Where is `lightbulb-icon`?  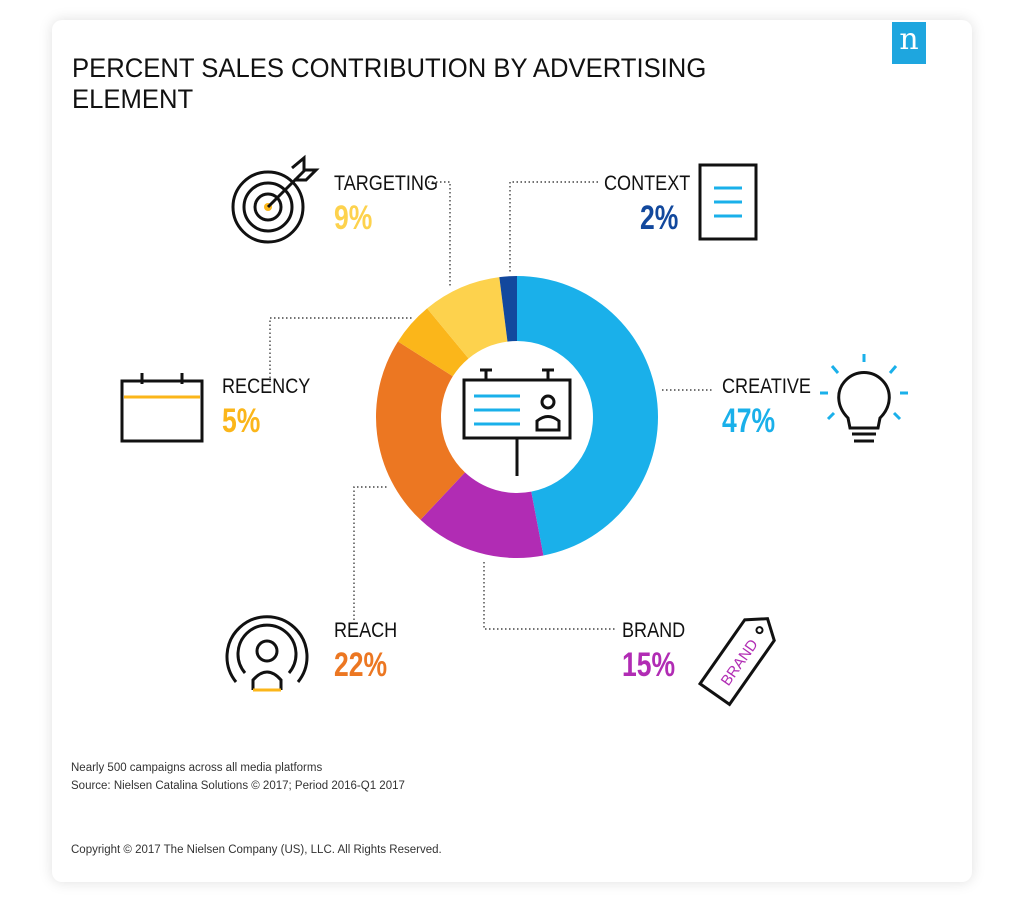 lightbulb-icon is located at coordinates (864, 398).